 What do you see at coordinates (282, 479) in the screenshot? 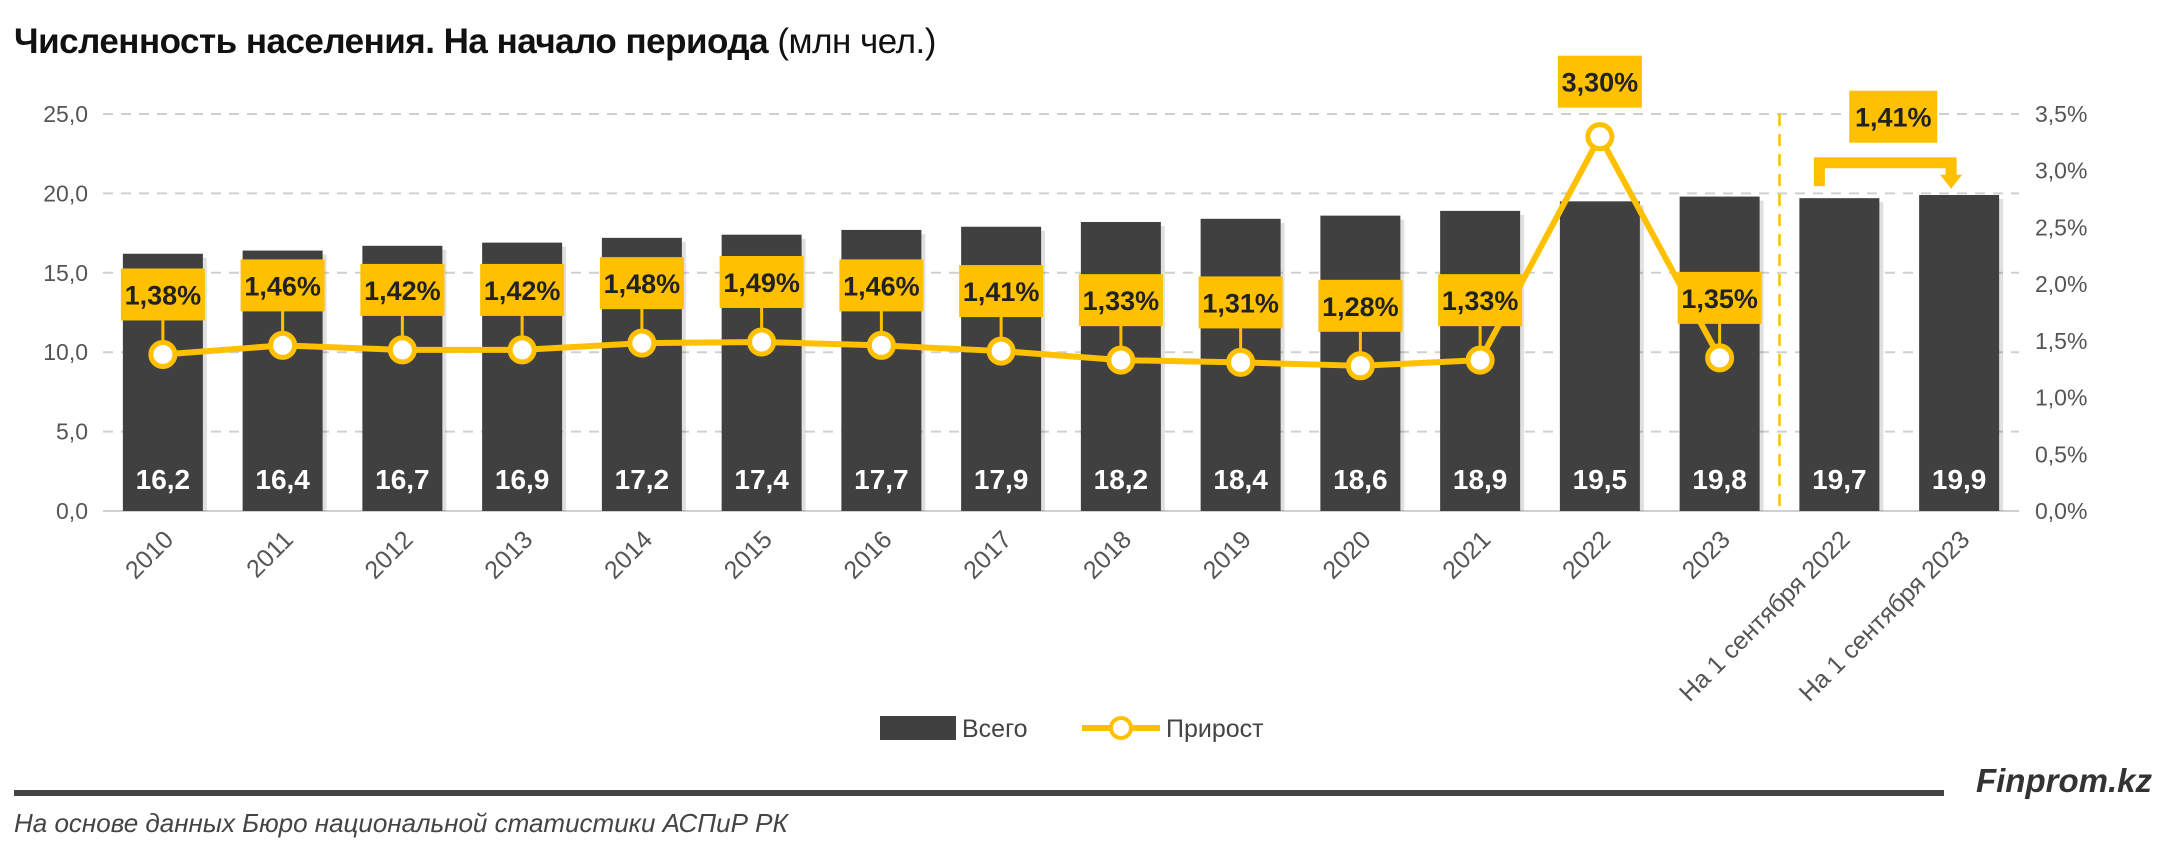
I see `bar-value-label: 16,4` at bounding box center [282, 479].